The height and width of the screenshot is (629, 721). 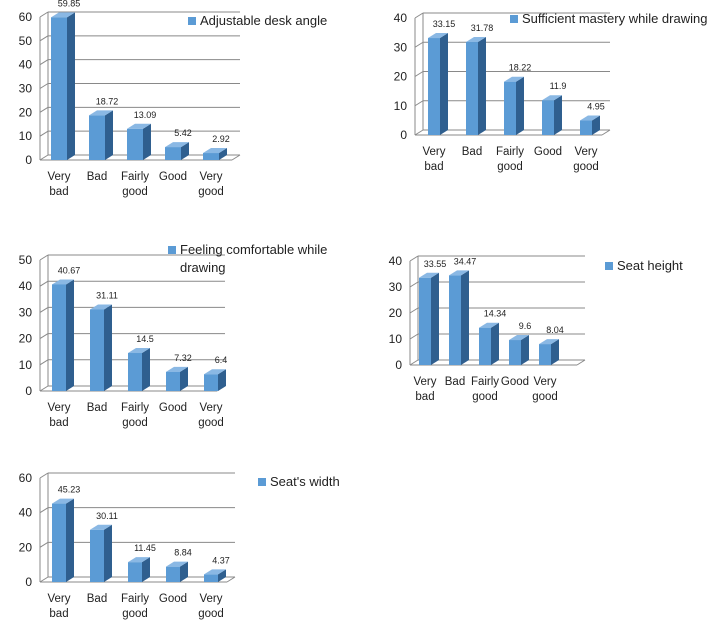 I want to click on data-label: 33.55, so click(x=435, y=264).